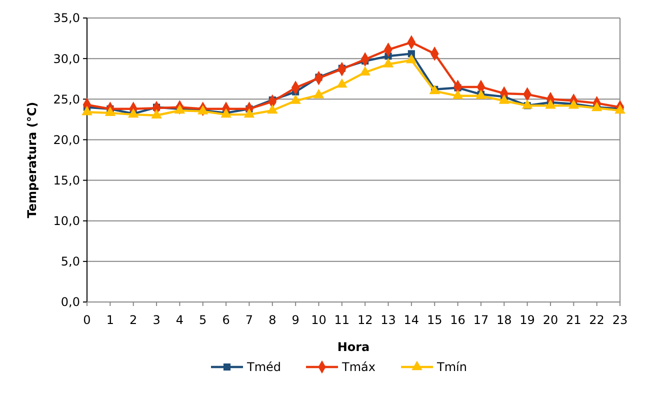 This screenshot has width=669, height=397. I want to click on x-tick-label: 19, so click(527, 320).